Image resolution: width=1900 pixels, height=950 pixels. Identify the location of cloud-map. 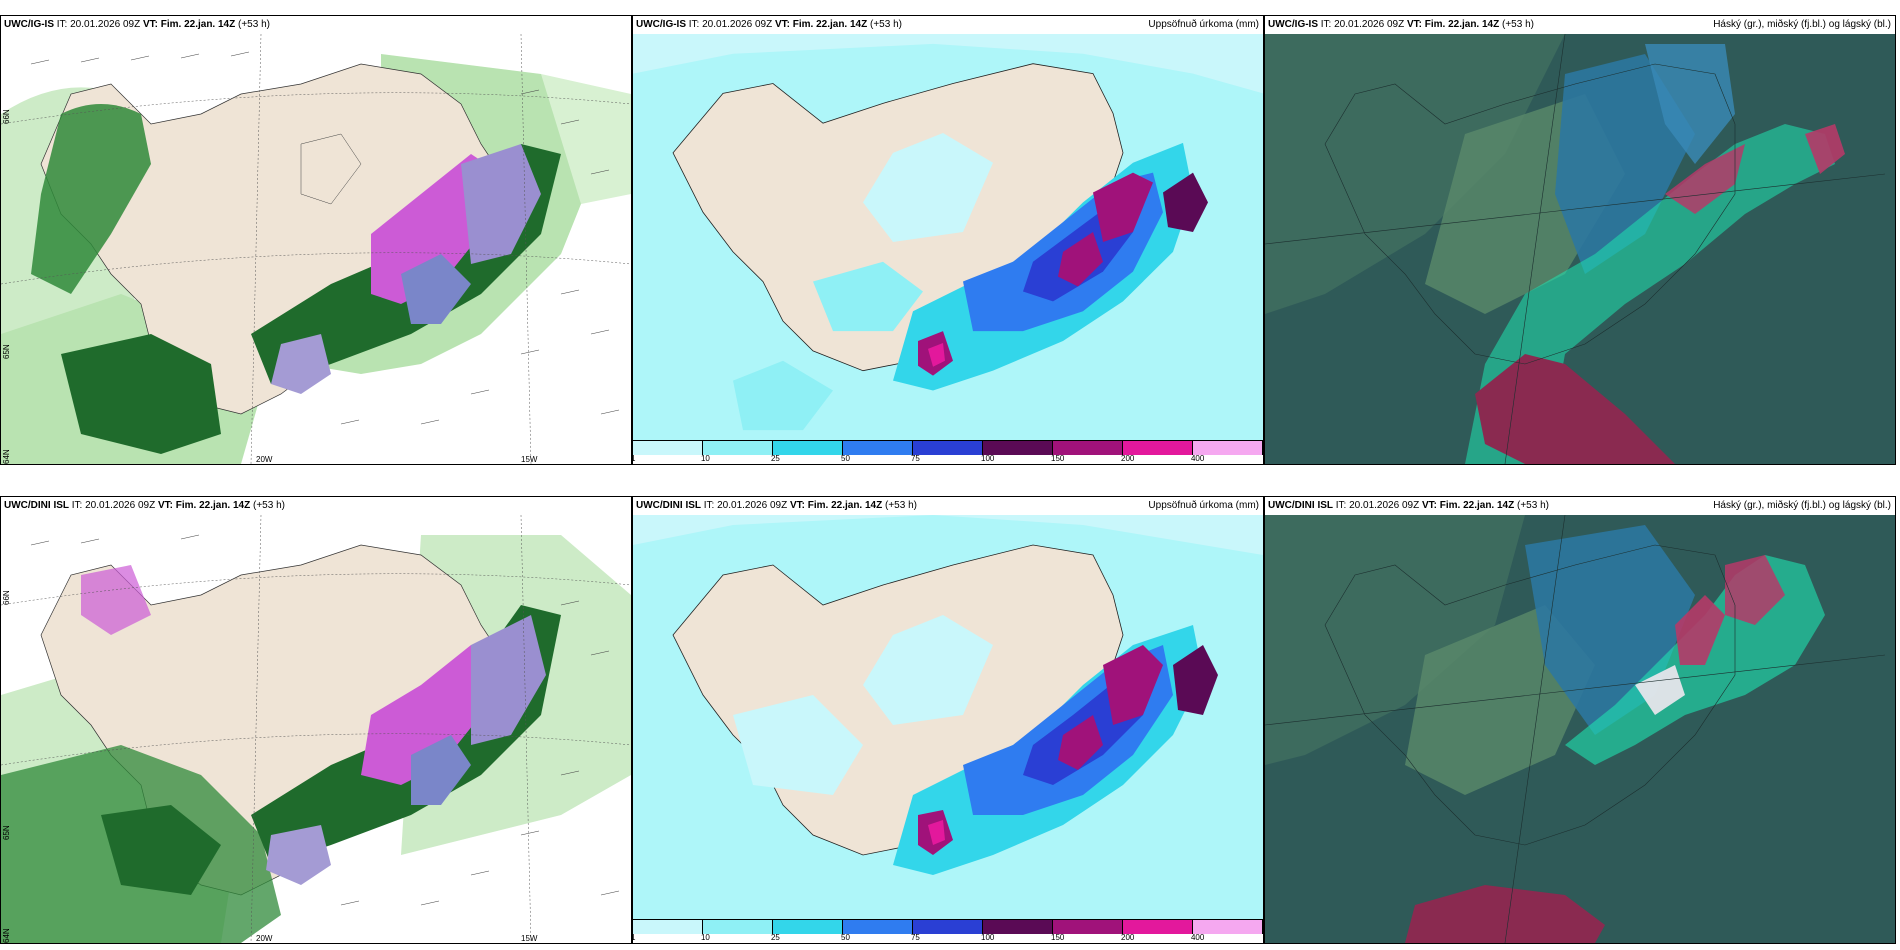
(1580, 729).